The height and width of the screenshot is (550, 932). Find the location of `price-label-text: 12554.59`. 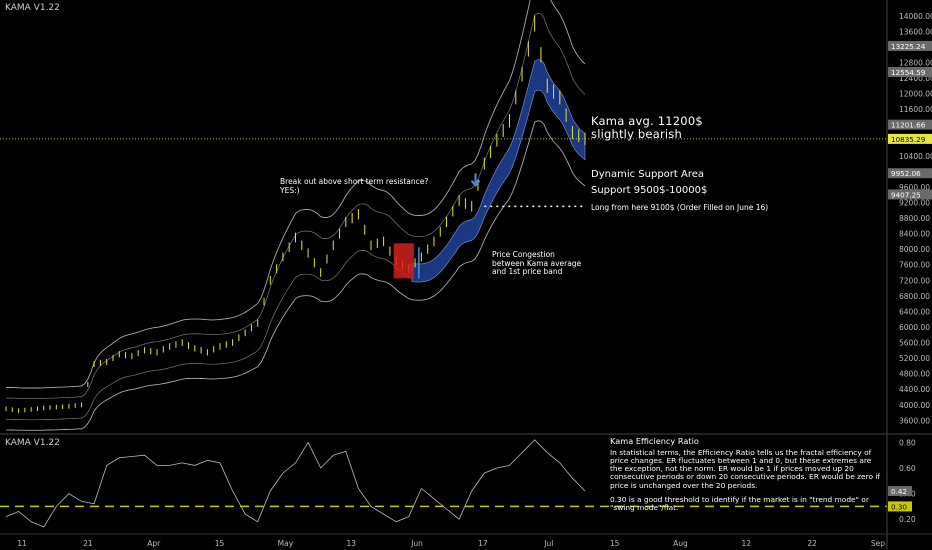

price-label-text: 12554.59 is located at coordinates (908, 72).